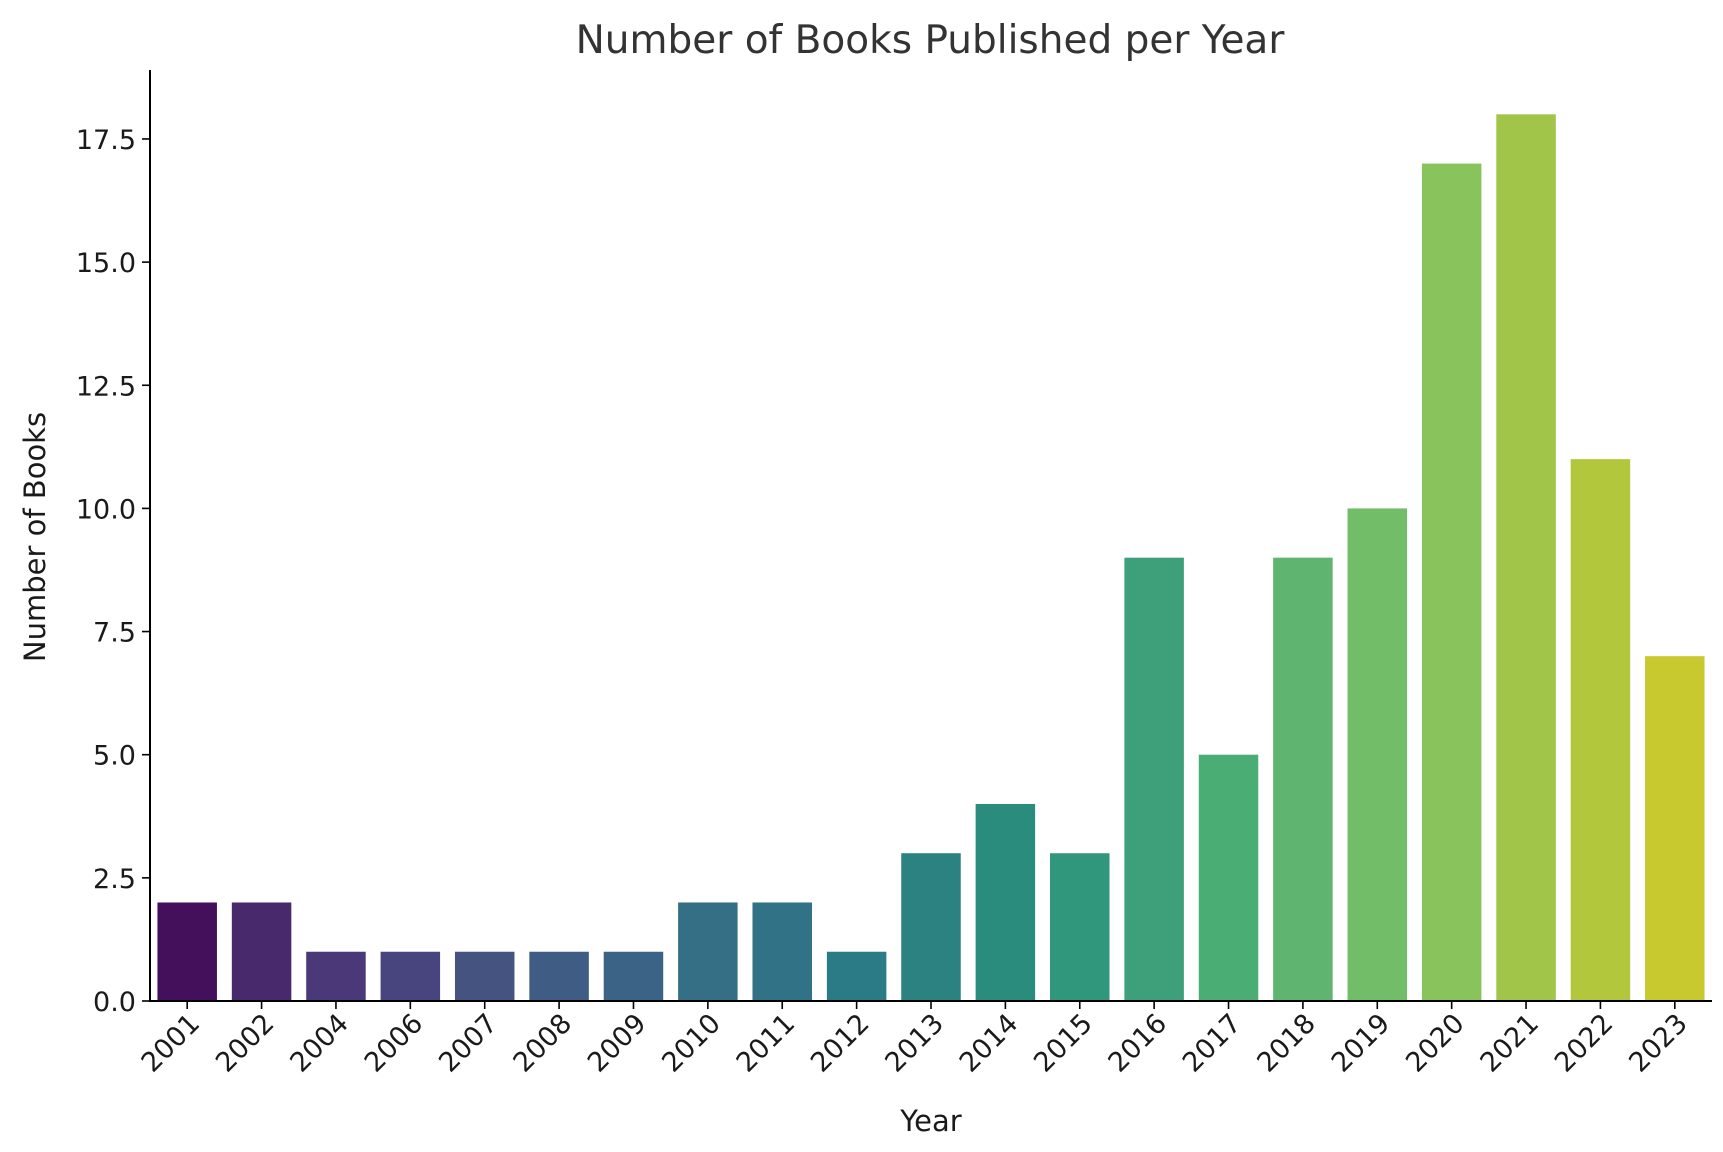 Image resolution: width=1723 pixels, height=1152 pixels. Describe the element at coordinates (766, 1043) in the screenshot. I see `x-tick-label-2011: 2011` at that location.